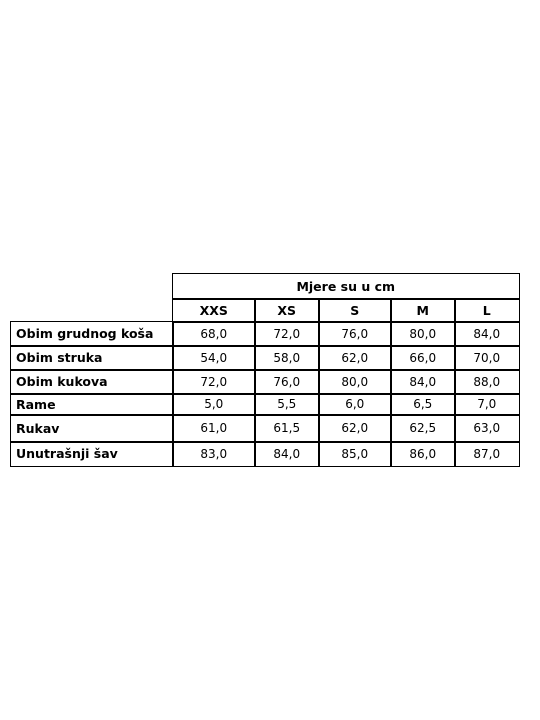 The width and height of the screenshot is (540, 720). I want to click on value-cell: 66,0, so click(423, 358).